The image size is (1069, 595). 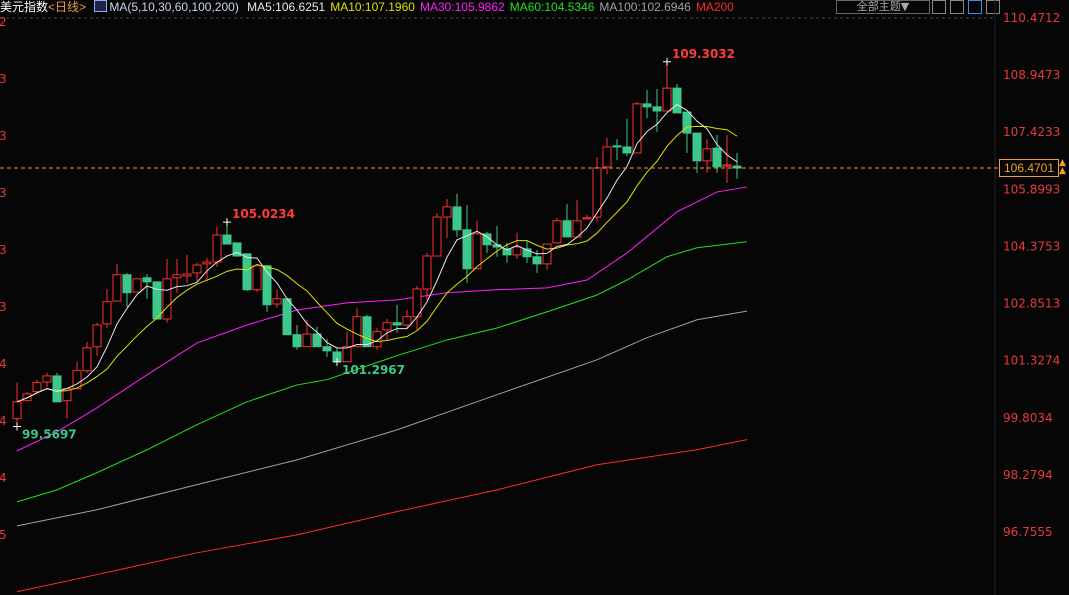 What do you see at coordinates (883, 7) in the screenshot?
I see `theme-dropdown: 全部主题▼` at bounding box center [883, 7].